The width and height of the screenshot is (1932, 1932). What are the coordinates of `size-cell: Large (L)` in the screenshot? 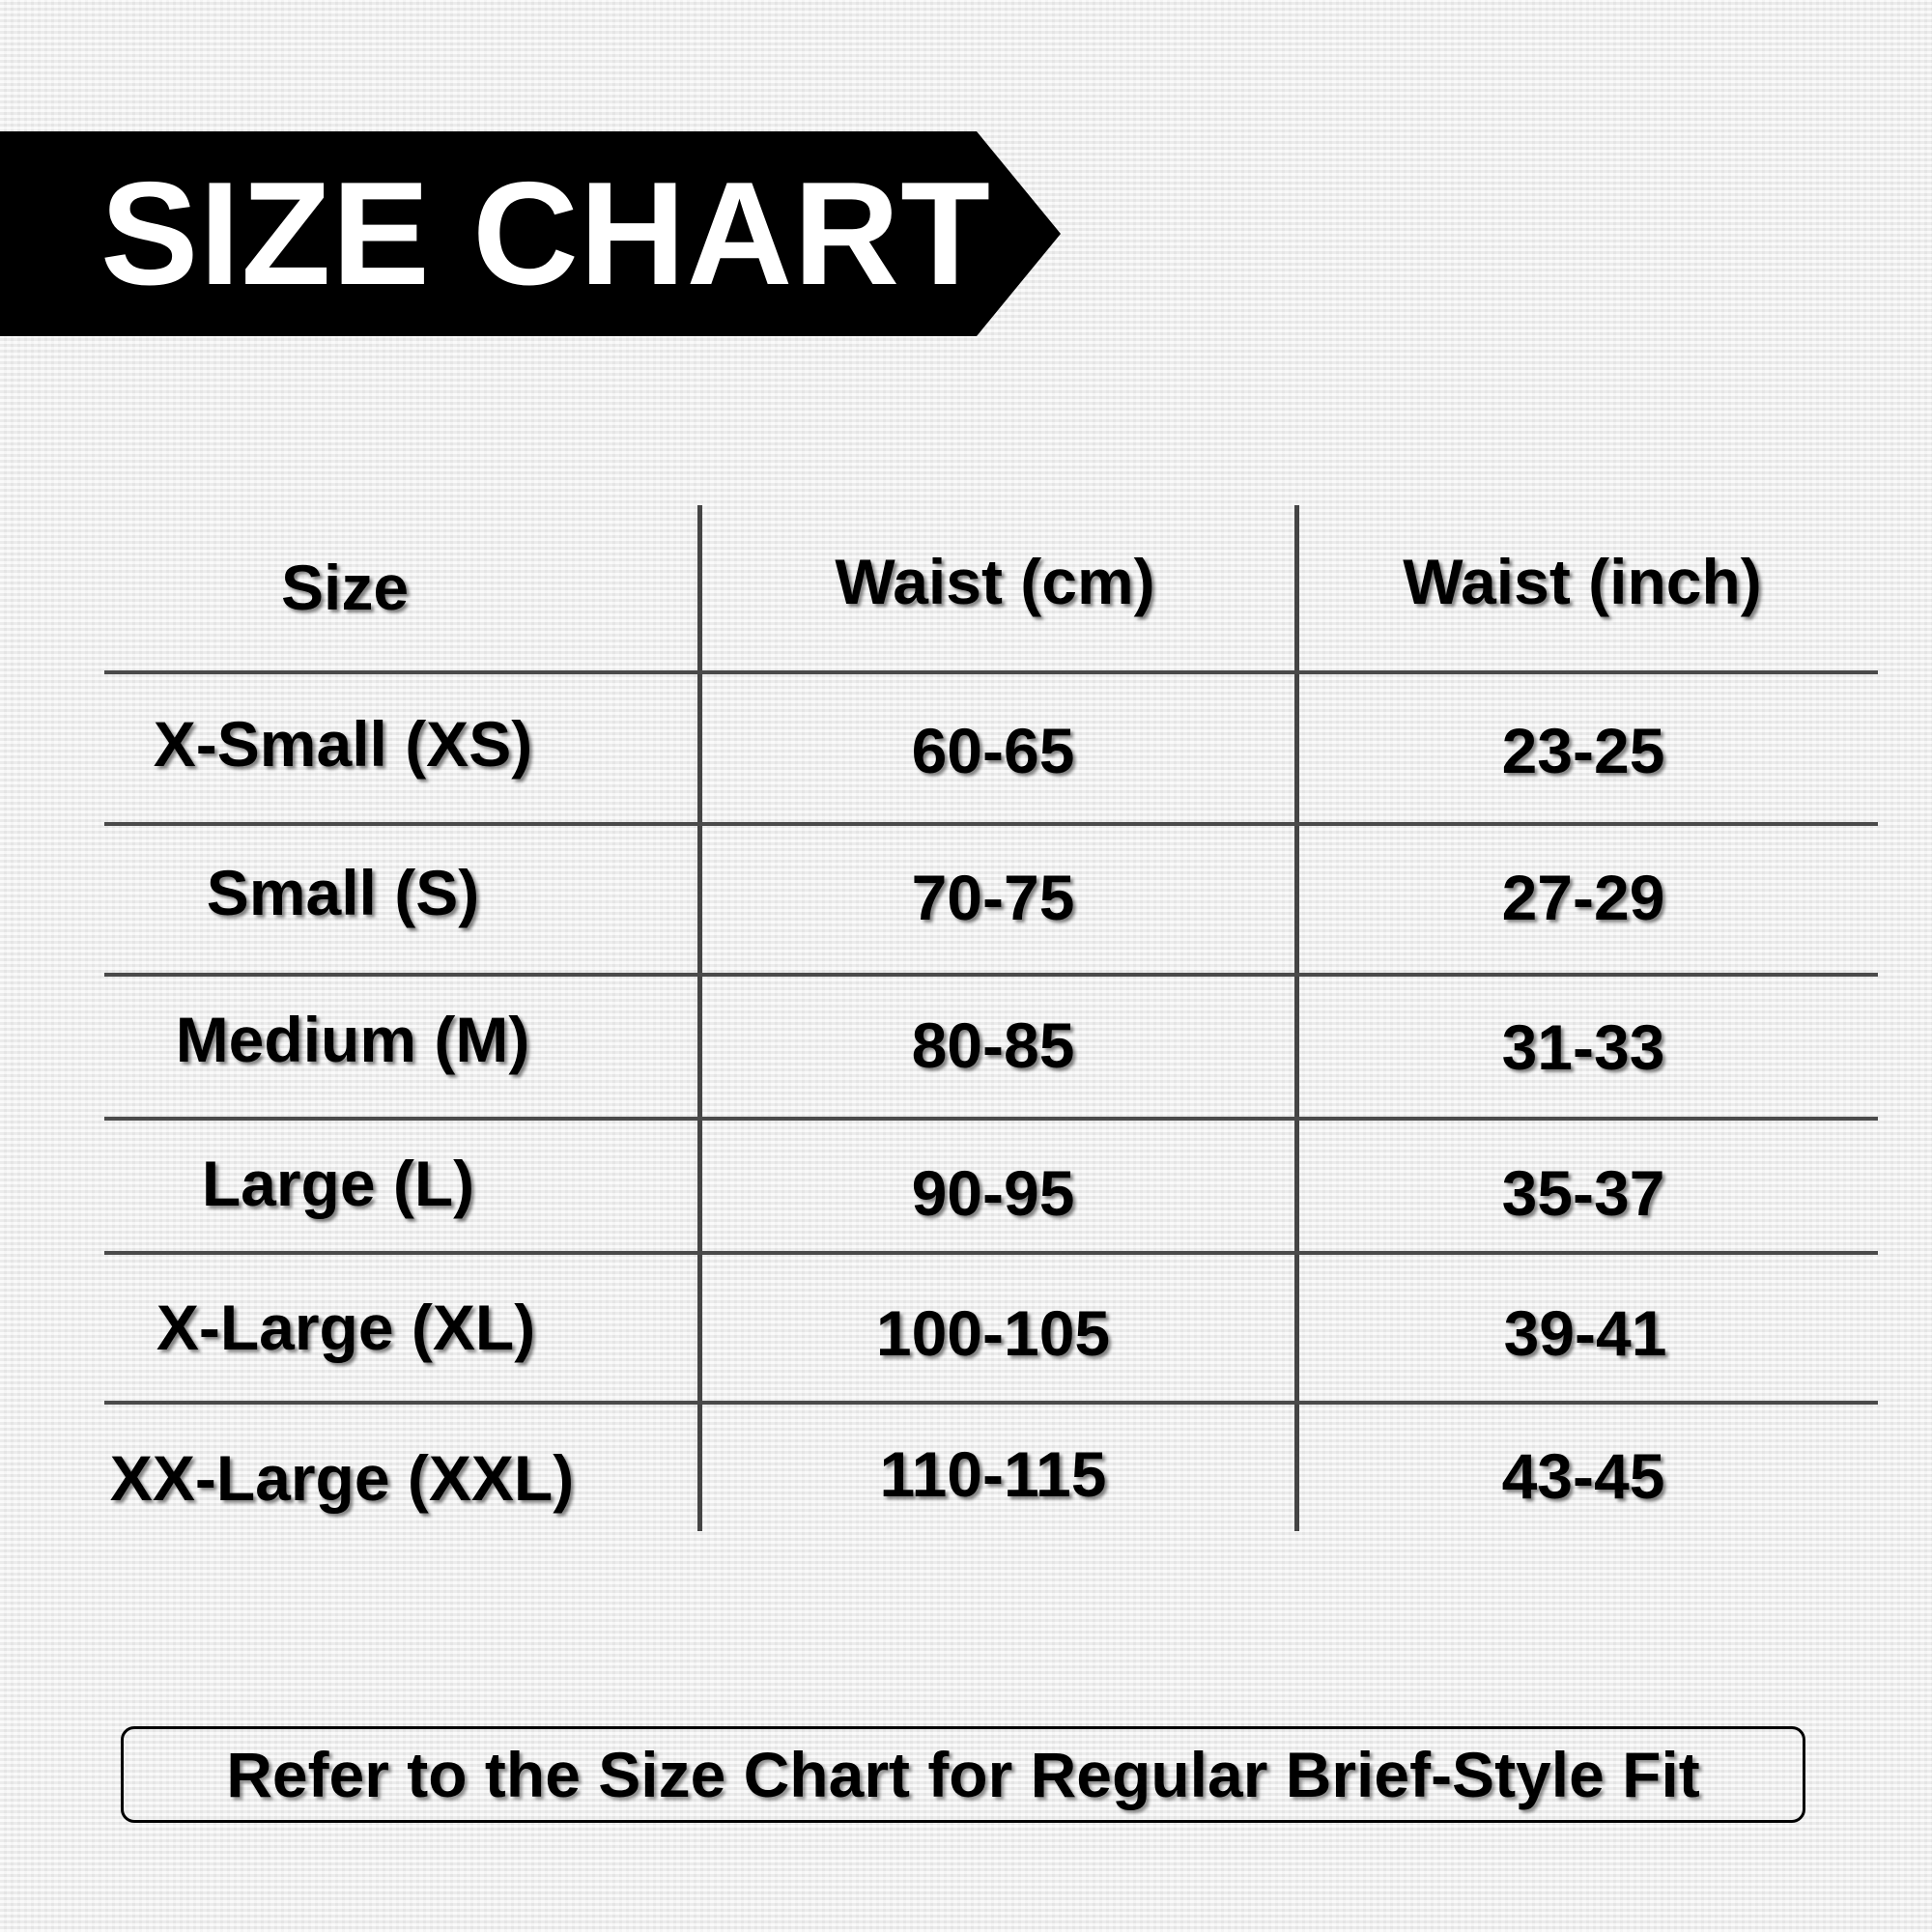 It's located at (338, 1183).